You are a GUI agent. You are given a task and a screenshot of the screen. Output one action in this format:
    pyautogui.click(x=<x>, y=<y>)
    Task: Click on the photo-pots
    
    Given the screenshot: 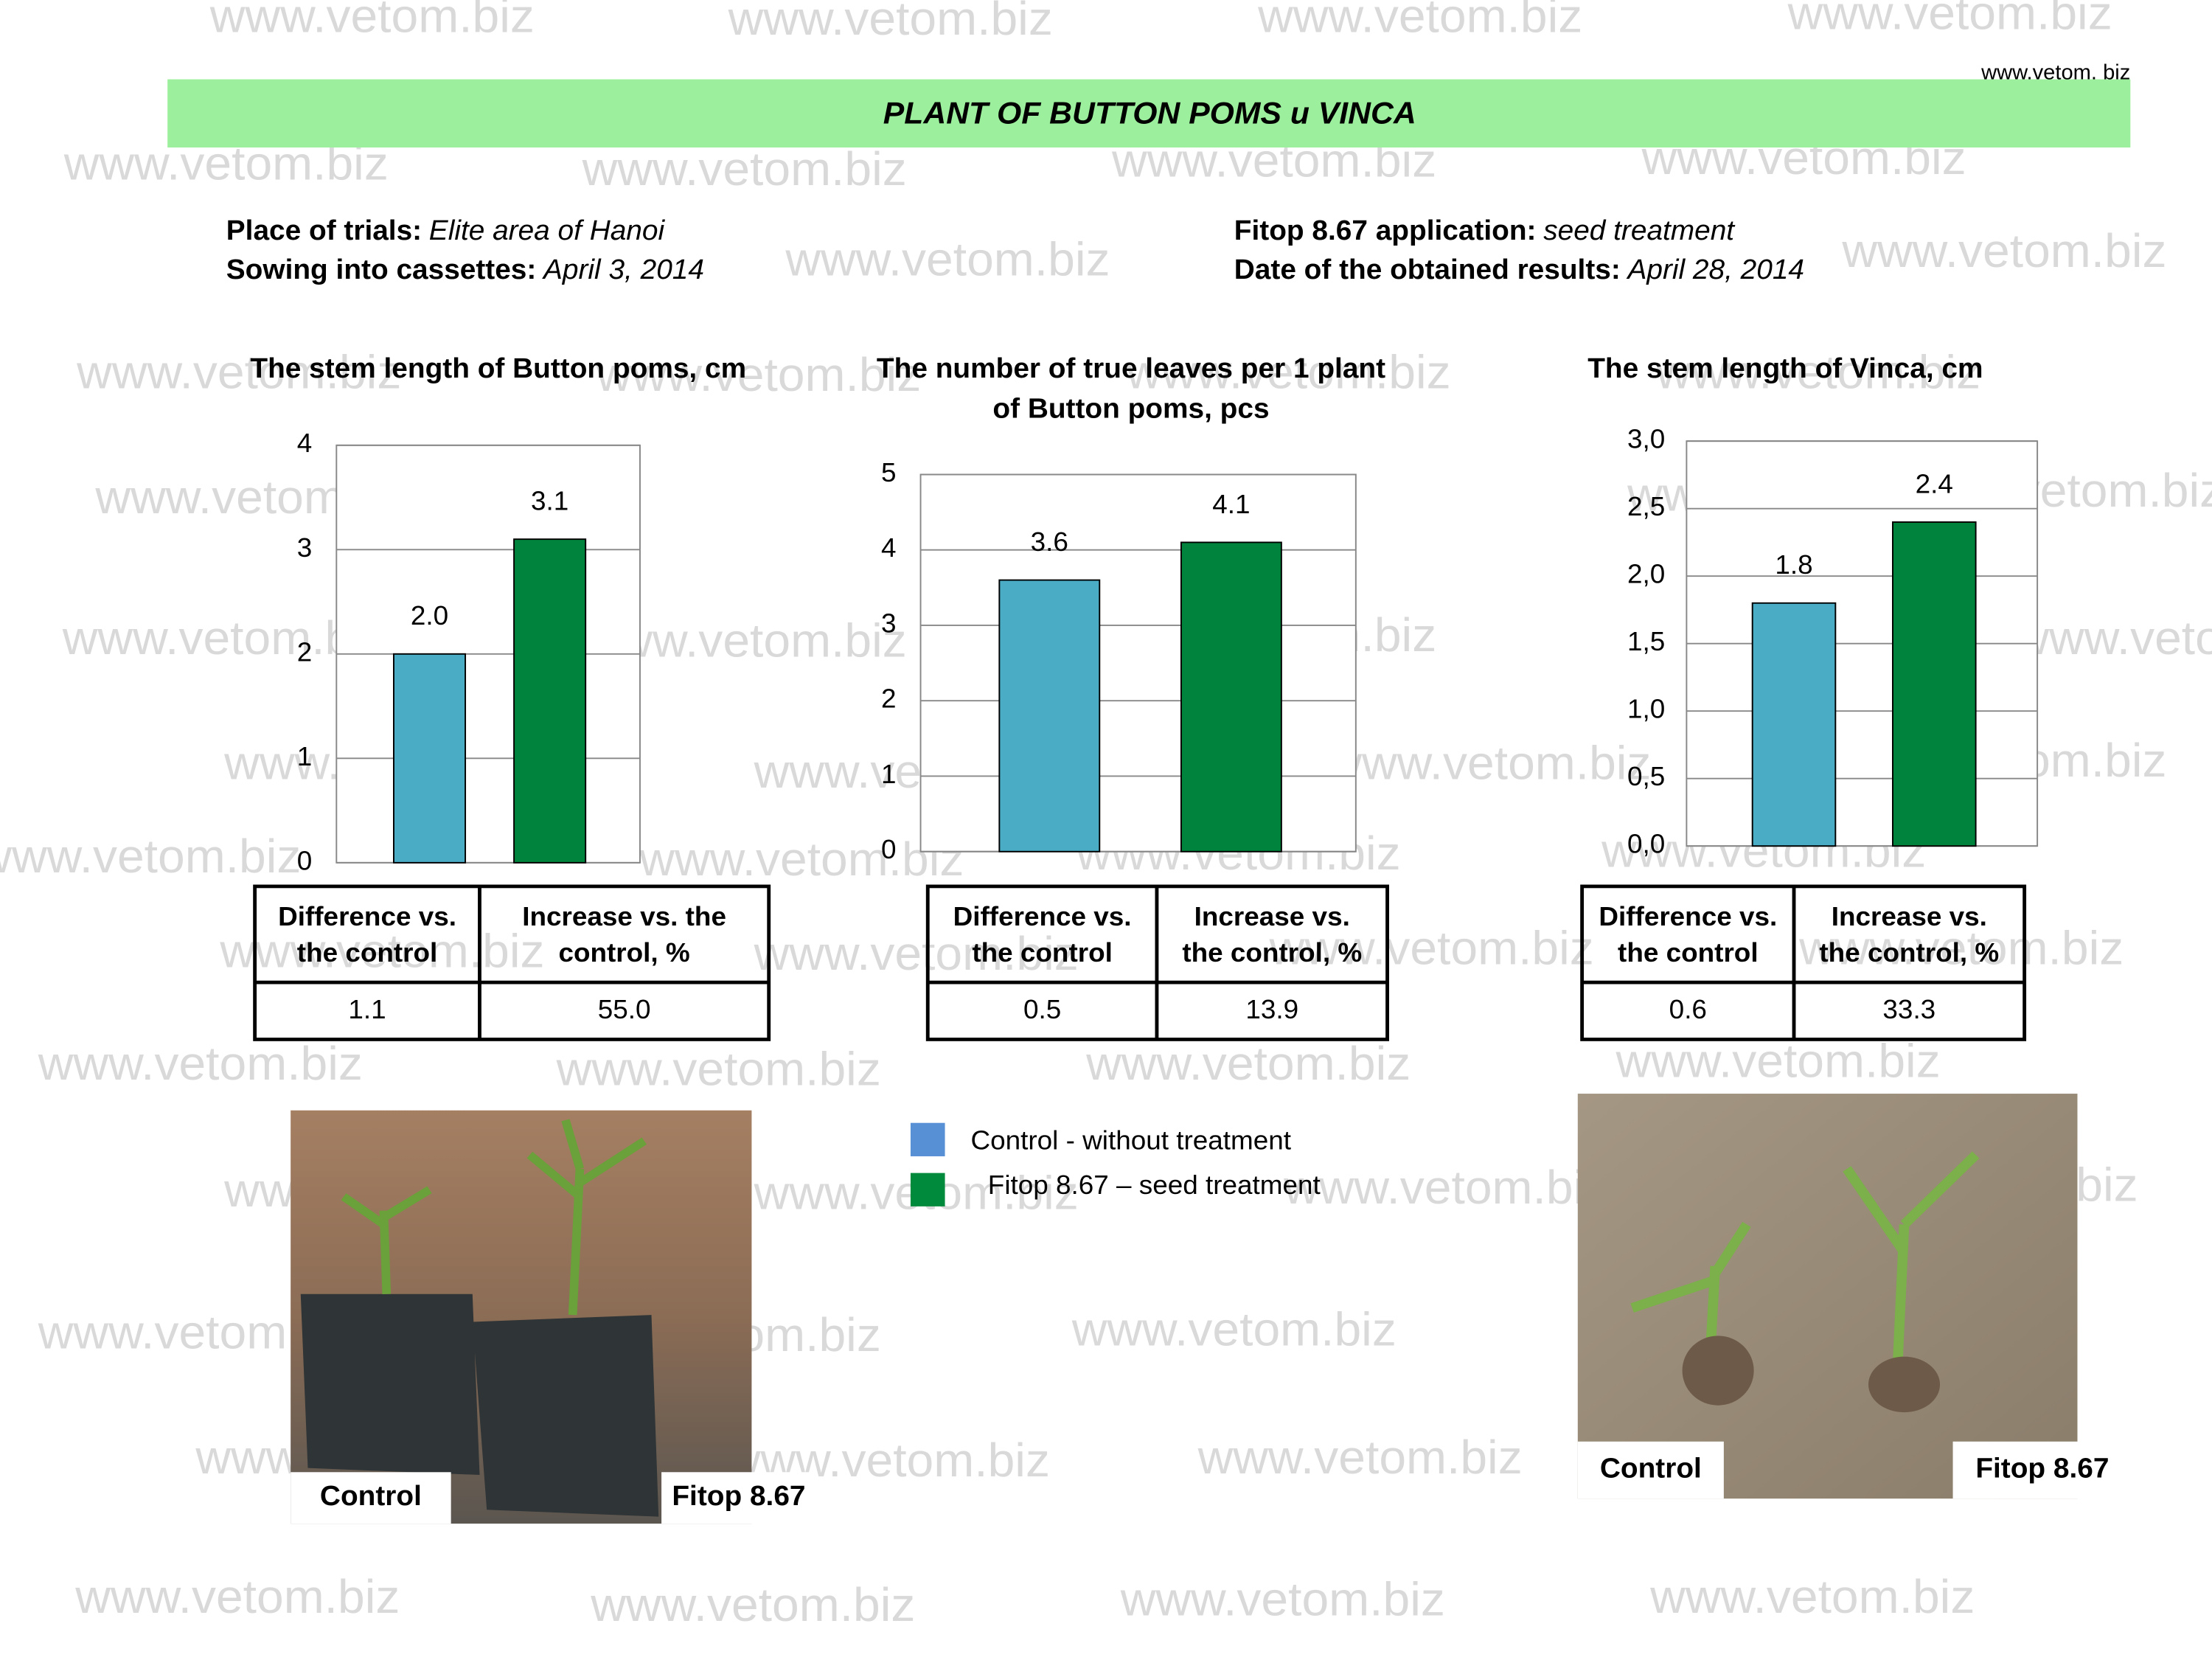 What is the action you would take?
    pyautogui.click(x=479, y=1405)
    